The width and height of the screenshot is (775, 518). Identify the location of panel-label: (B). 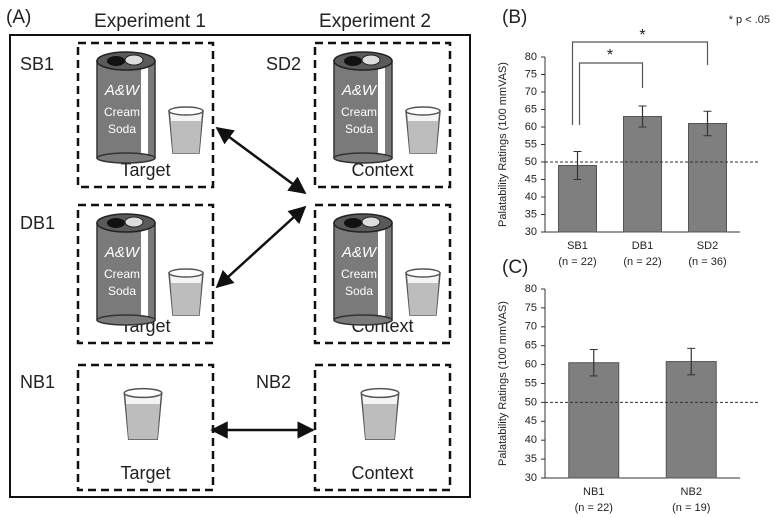
(514, 17).